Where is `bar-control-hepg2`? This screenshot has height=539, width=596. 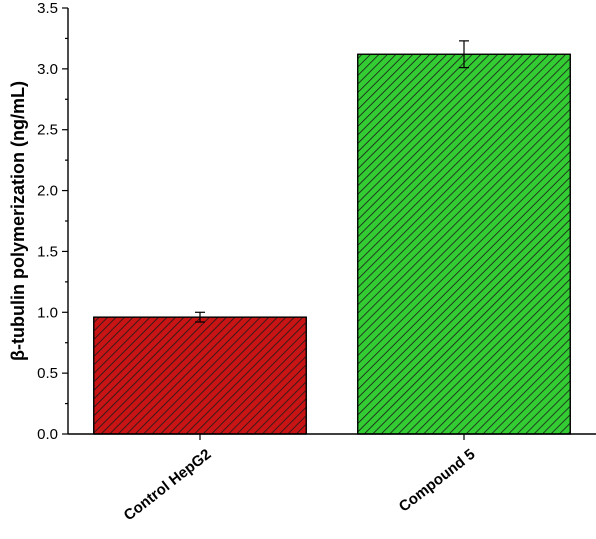
bar-control-hepg2 is located at coordinates (200, 375).